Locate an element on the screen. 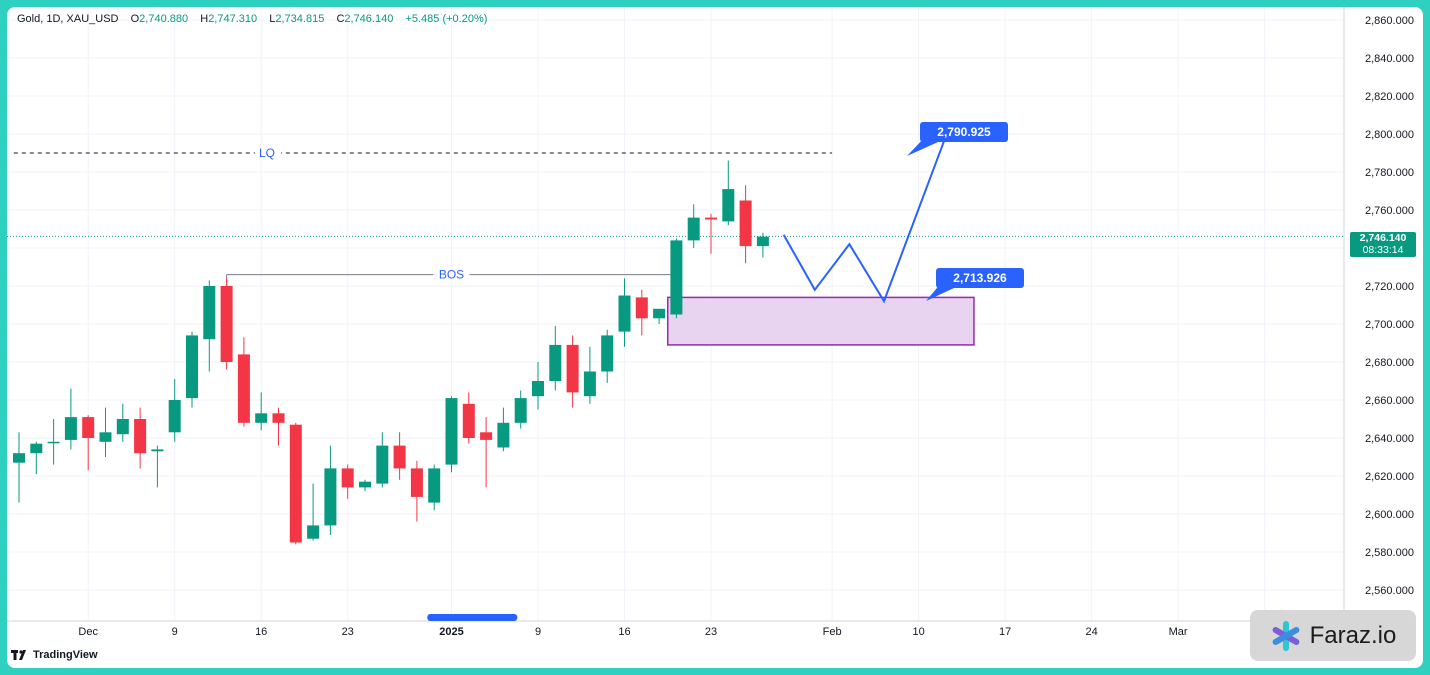  price-tick-label: 2,720.000 is located at coordinates (1389, 287).